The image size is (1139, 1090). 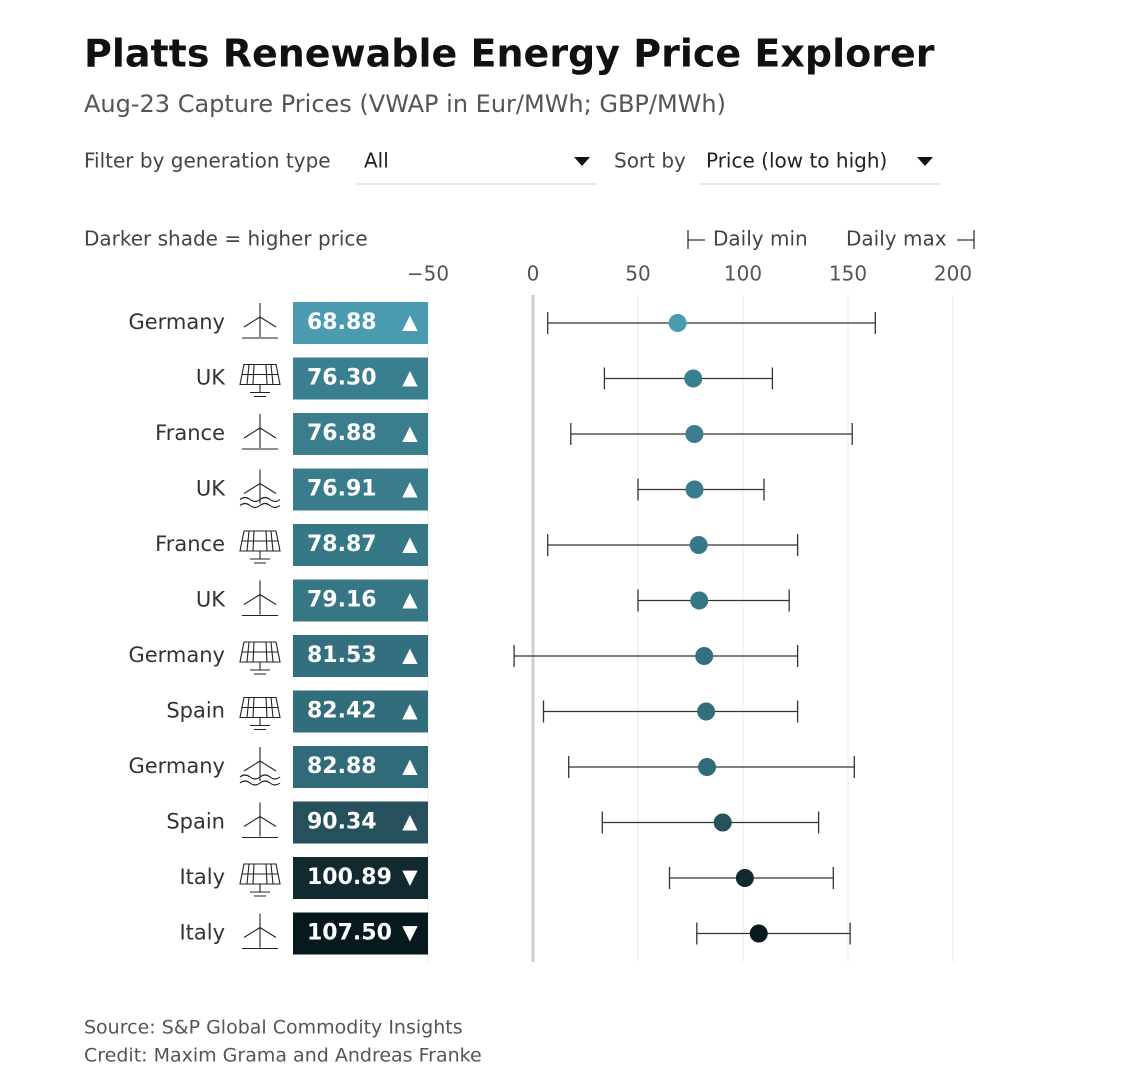 What do you see at coordinates (342, 711) in the screenshot?
I see `price-label: 82.42` at bounding box center [342, 711].